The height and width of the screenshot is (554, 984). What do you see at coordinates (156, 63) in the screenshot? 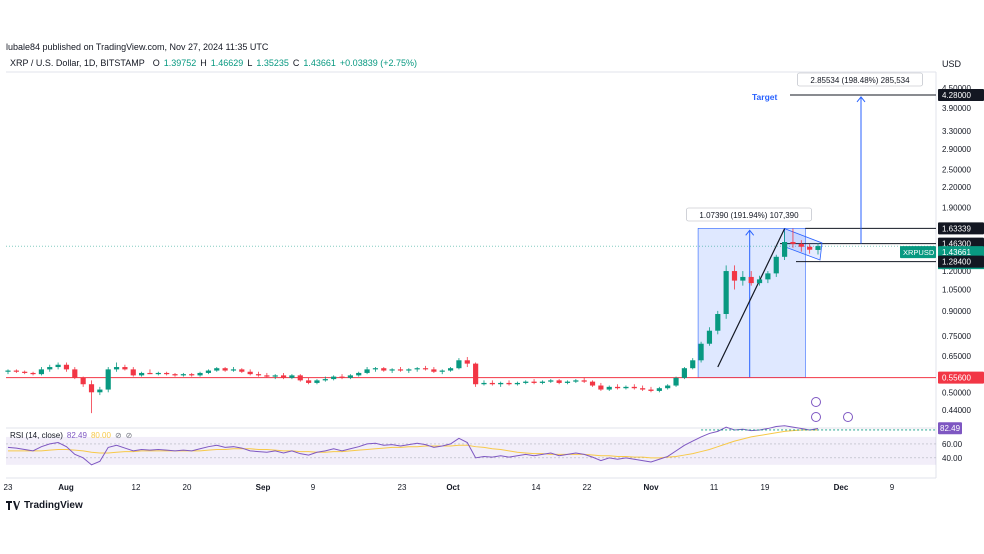
I see `open-label: O` at bounding box center [156, 63].